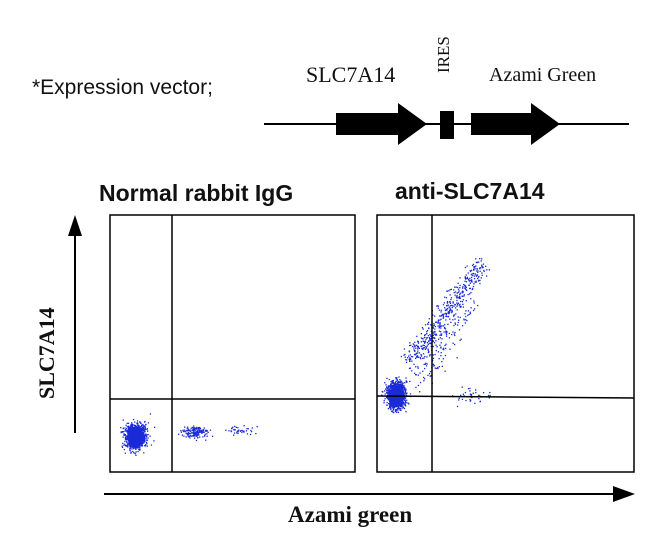 The image size is (650, 536). What do you see at coordinates (543, 75) in the screenshot?
I see `reporter-label: Azami Green` at bounding box center [543, 75].